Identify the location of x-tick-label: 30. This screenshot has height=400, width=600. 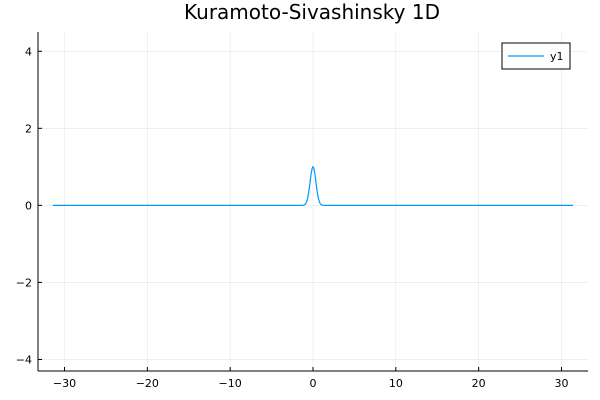
(561, 383).